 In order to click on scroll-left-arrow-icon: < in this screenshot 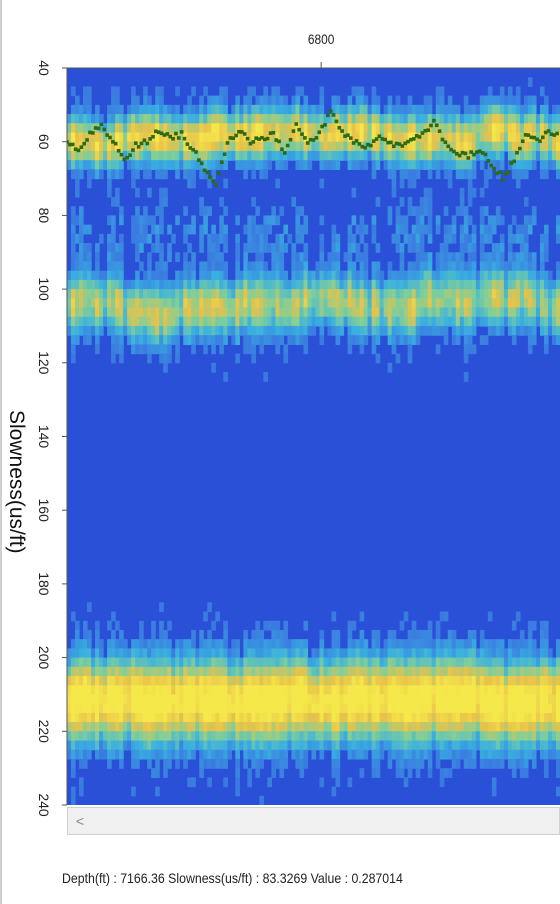, I will do `click(80, 821)`.